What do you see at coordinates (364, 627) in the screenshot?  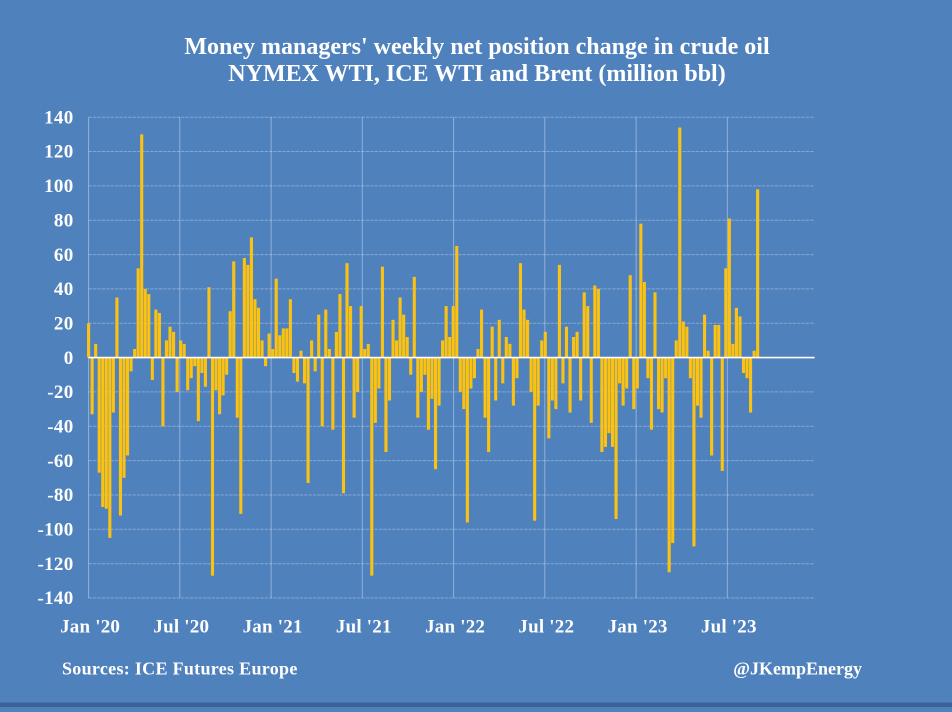 I see `svg-text: Jul '21` at bounding box center [364, 627].